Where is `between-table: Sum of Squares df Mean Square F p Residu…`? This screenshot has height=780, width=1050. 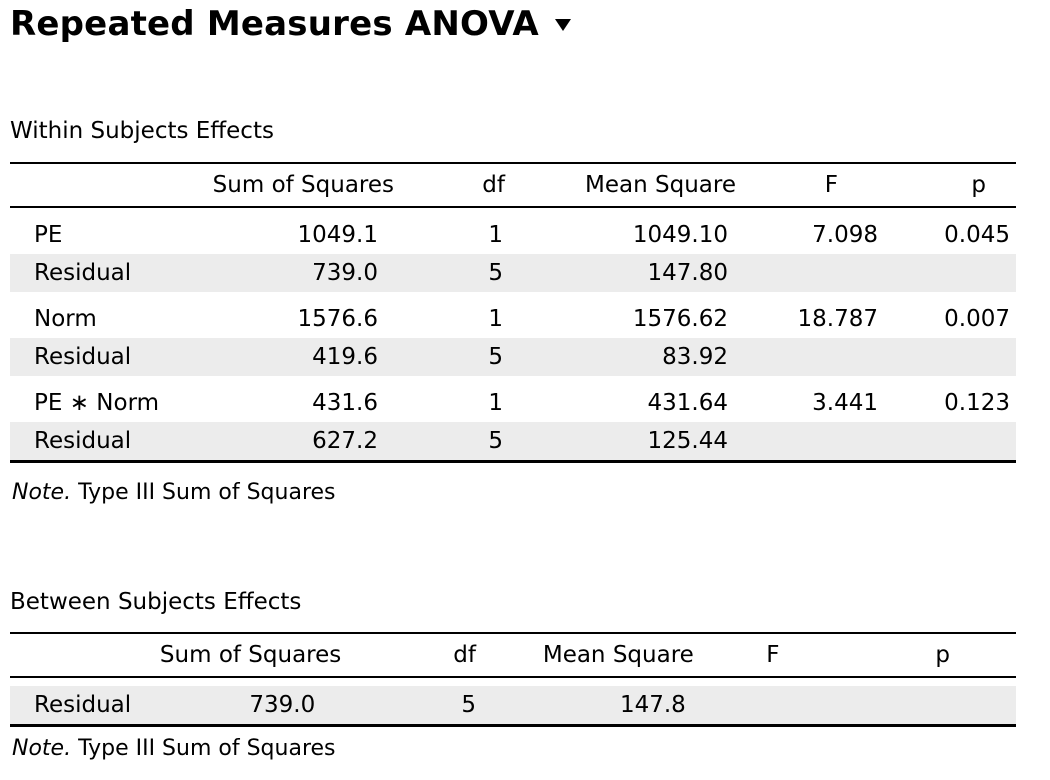 between-table: Sum of Squares df Mean Square F p Residu… is located at coordinates (513, 679).